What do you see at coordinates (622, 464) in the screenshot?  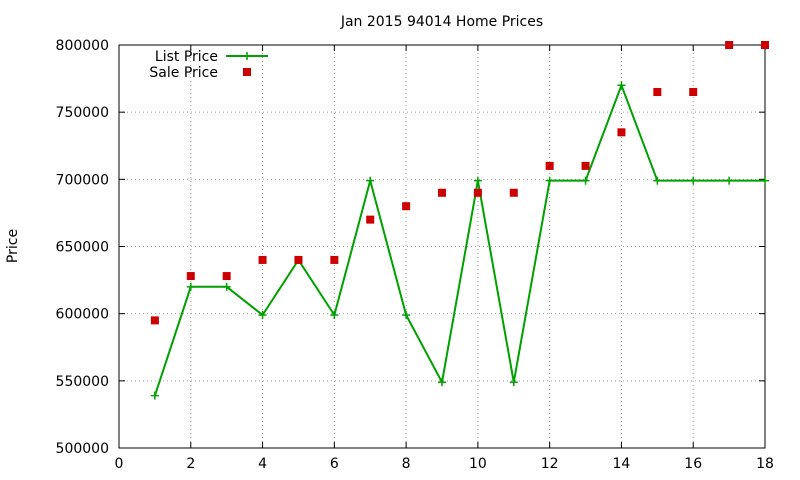 I see `x-tick-label: 14` at bounding box center [622, 464].